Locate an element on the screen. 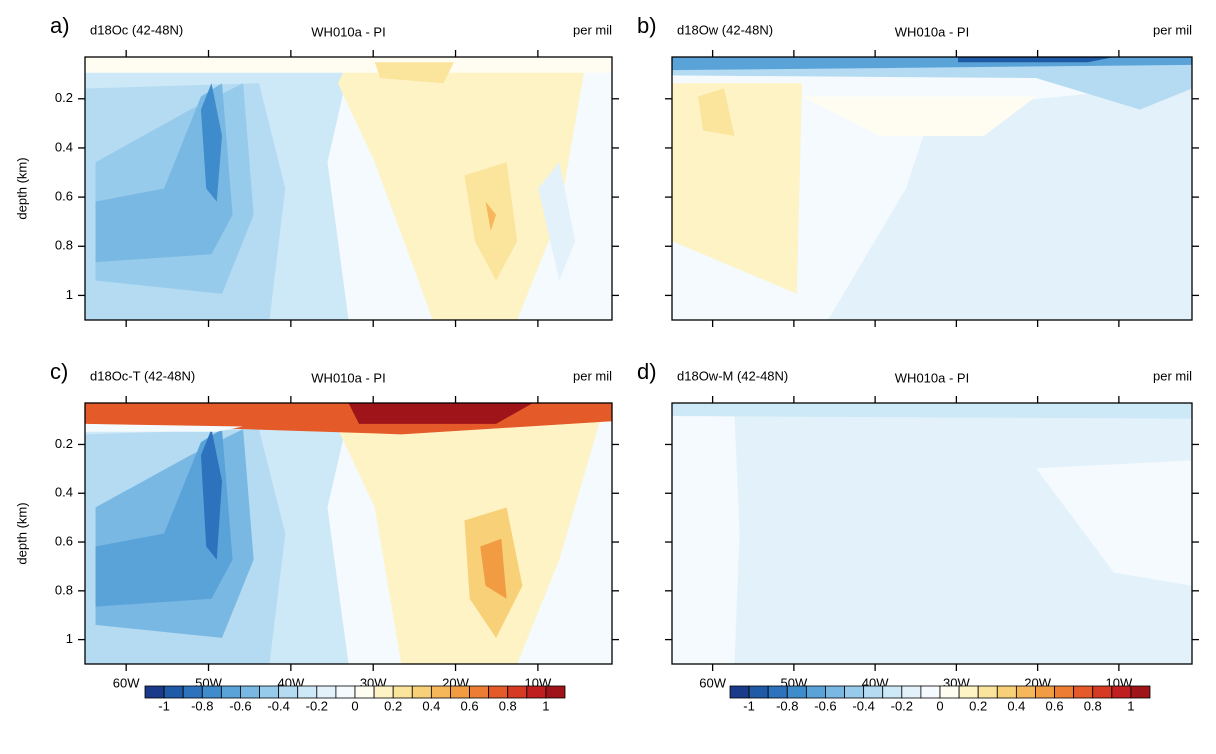 The image size is (1216, 754). panel-label: a) is located at coordinates (60, 25).